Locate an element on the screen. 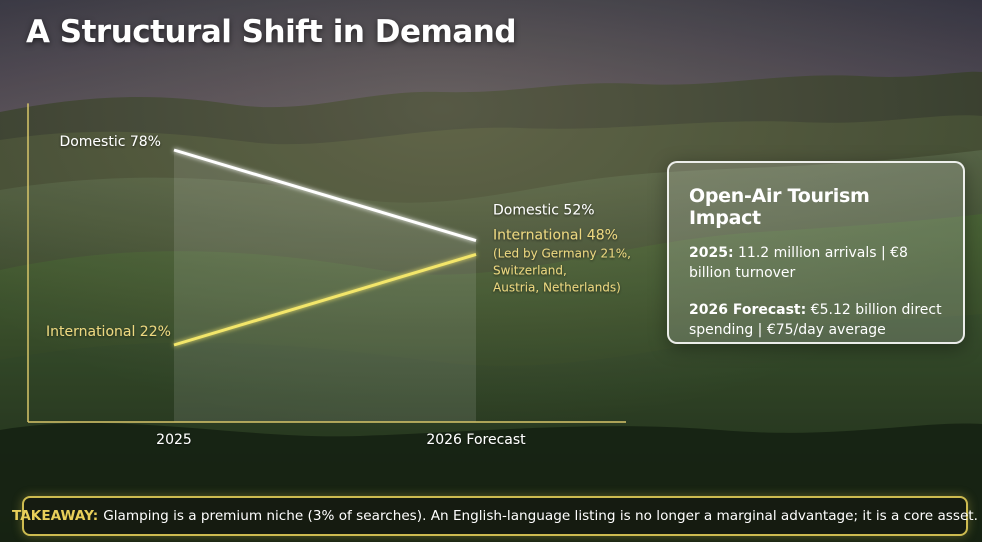 Image resolution: width=982 pixels, height=542 pixels. takeaway-label: TAKEAWAY: is located at coordinates (55, 516).